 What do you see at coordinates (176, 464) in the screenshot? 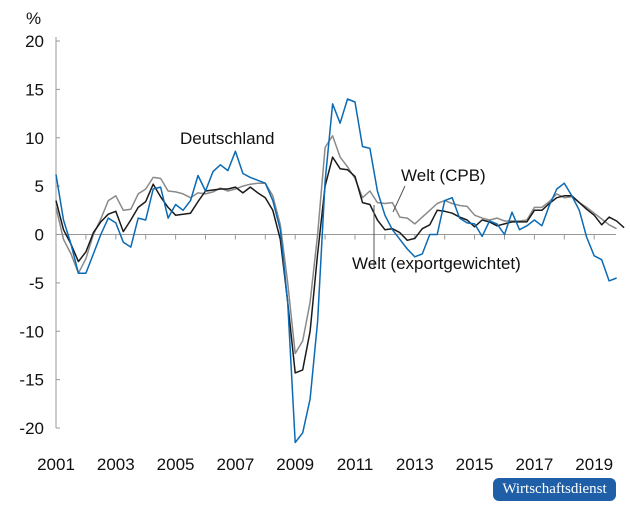
I see `x-tick-label: 2005` at bounding box center [176, 464].